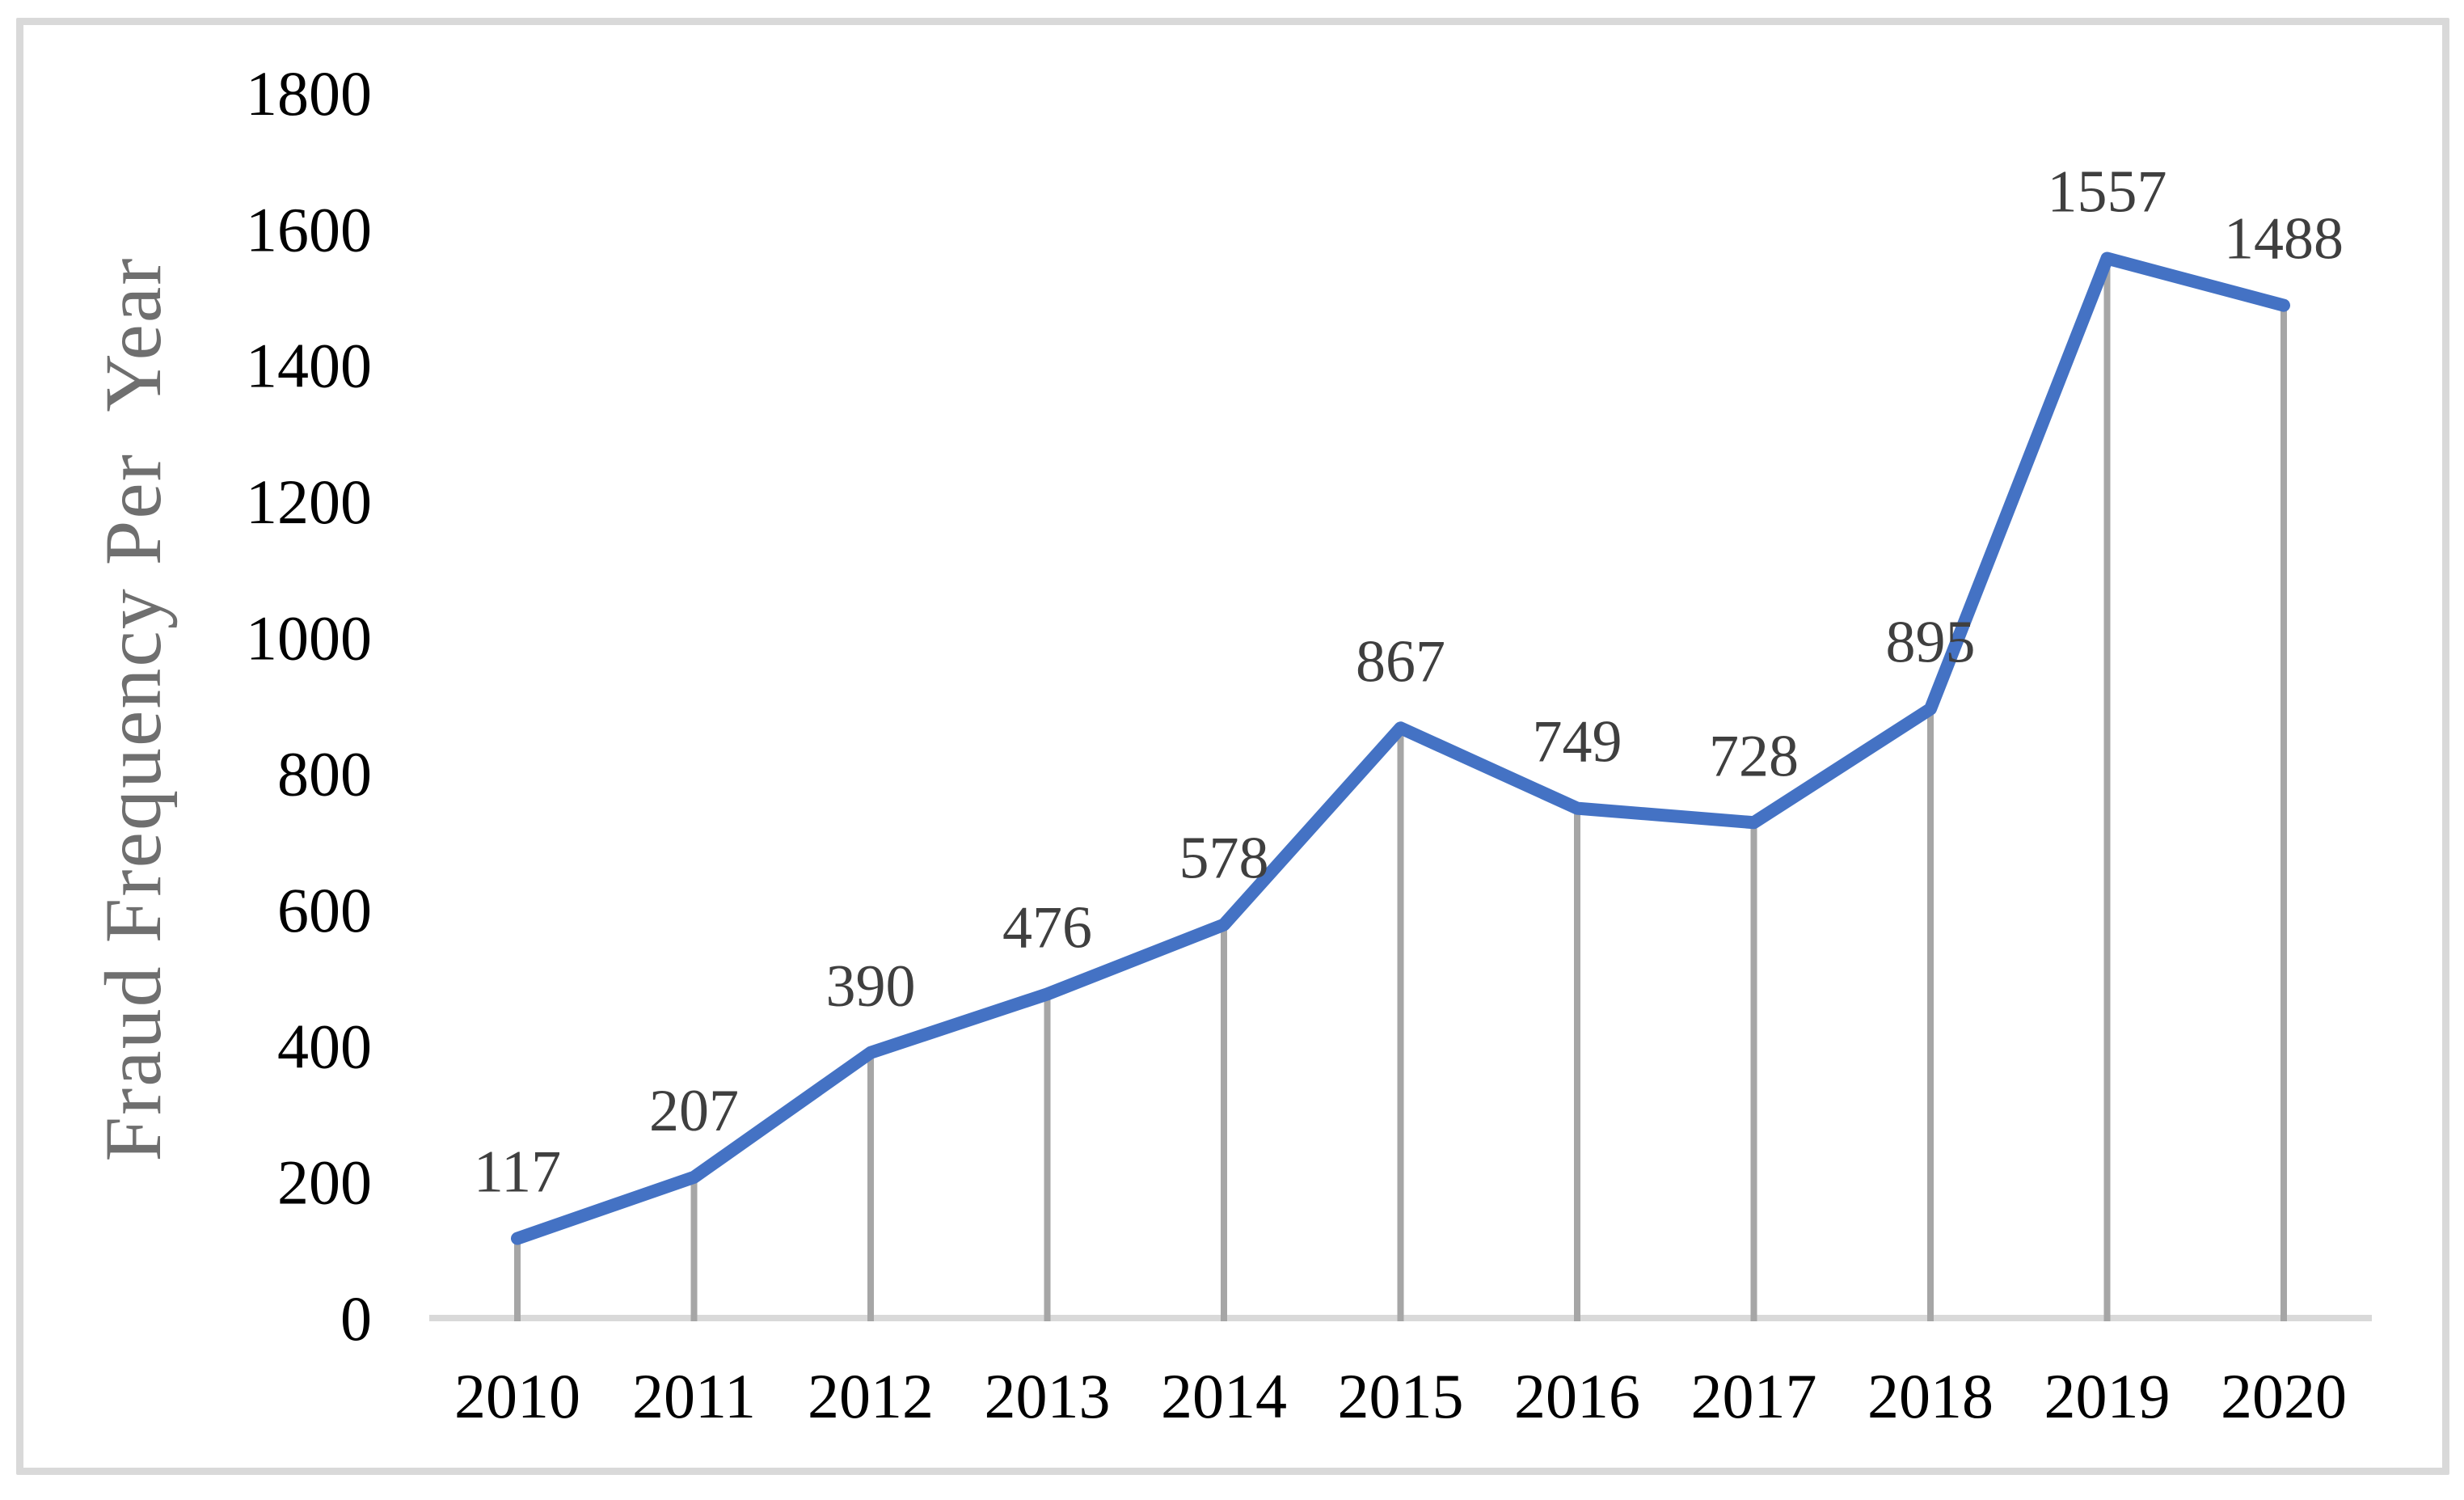  I want to click on y-tick-label: 400, so click(325, 1046).